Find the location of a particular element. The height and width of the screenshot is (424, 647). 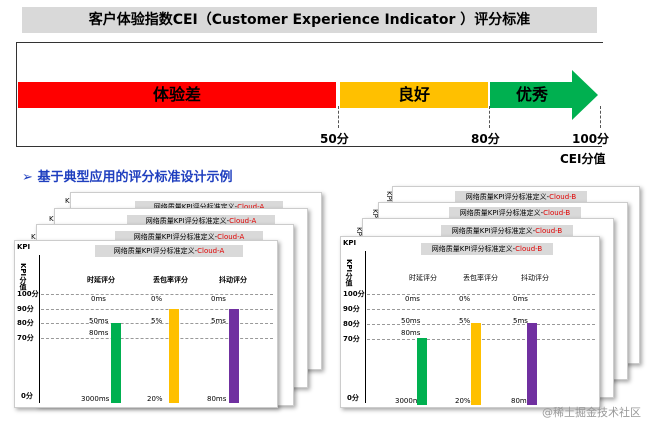

section-title-text: 基于典型应用的评分标准设计示例 is located at coordinates (135, 177).